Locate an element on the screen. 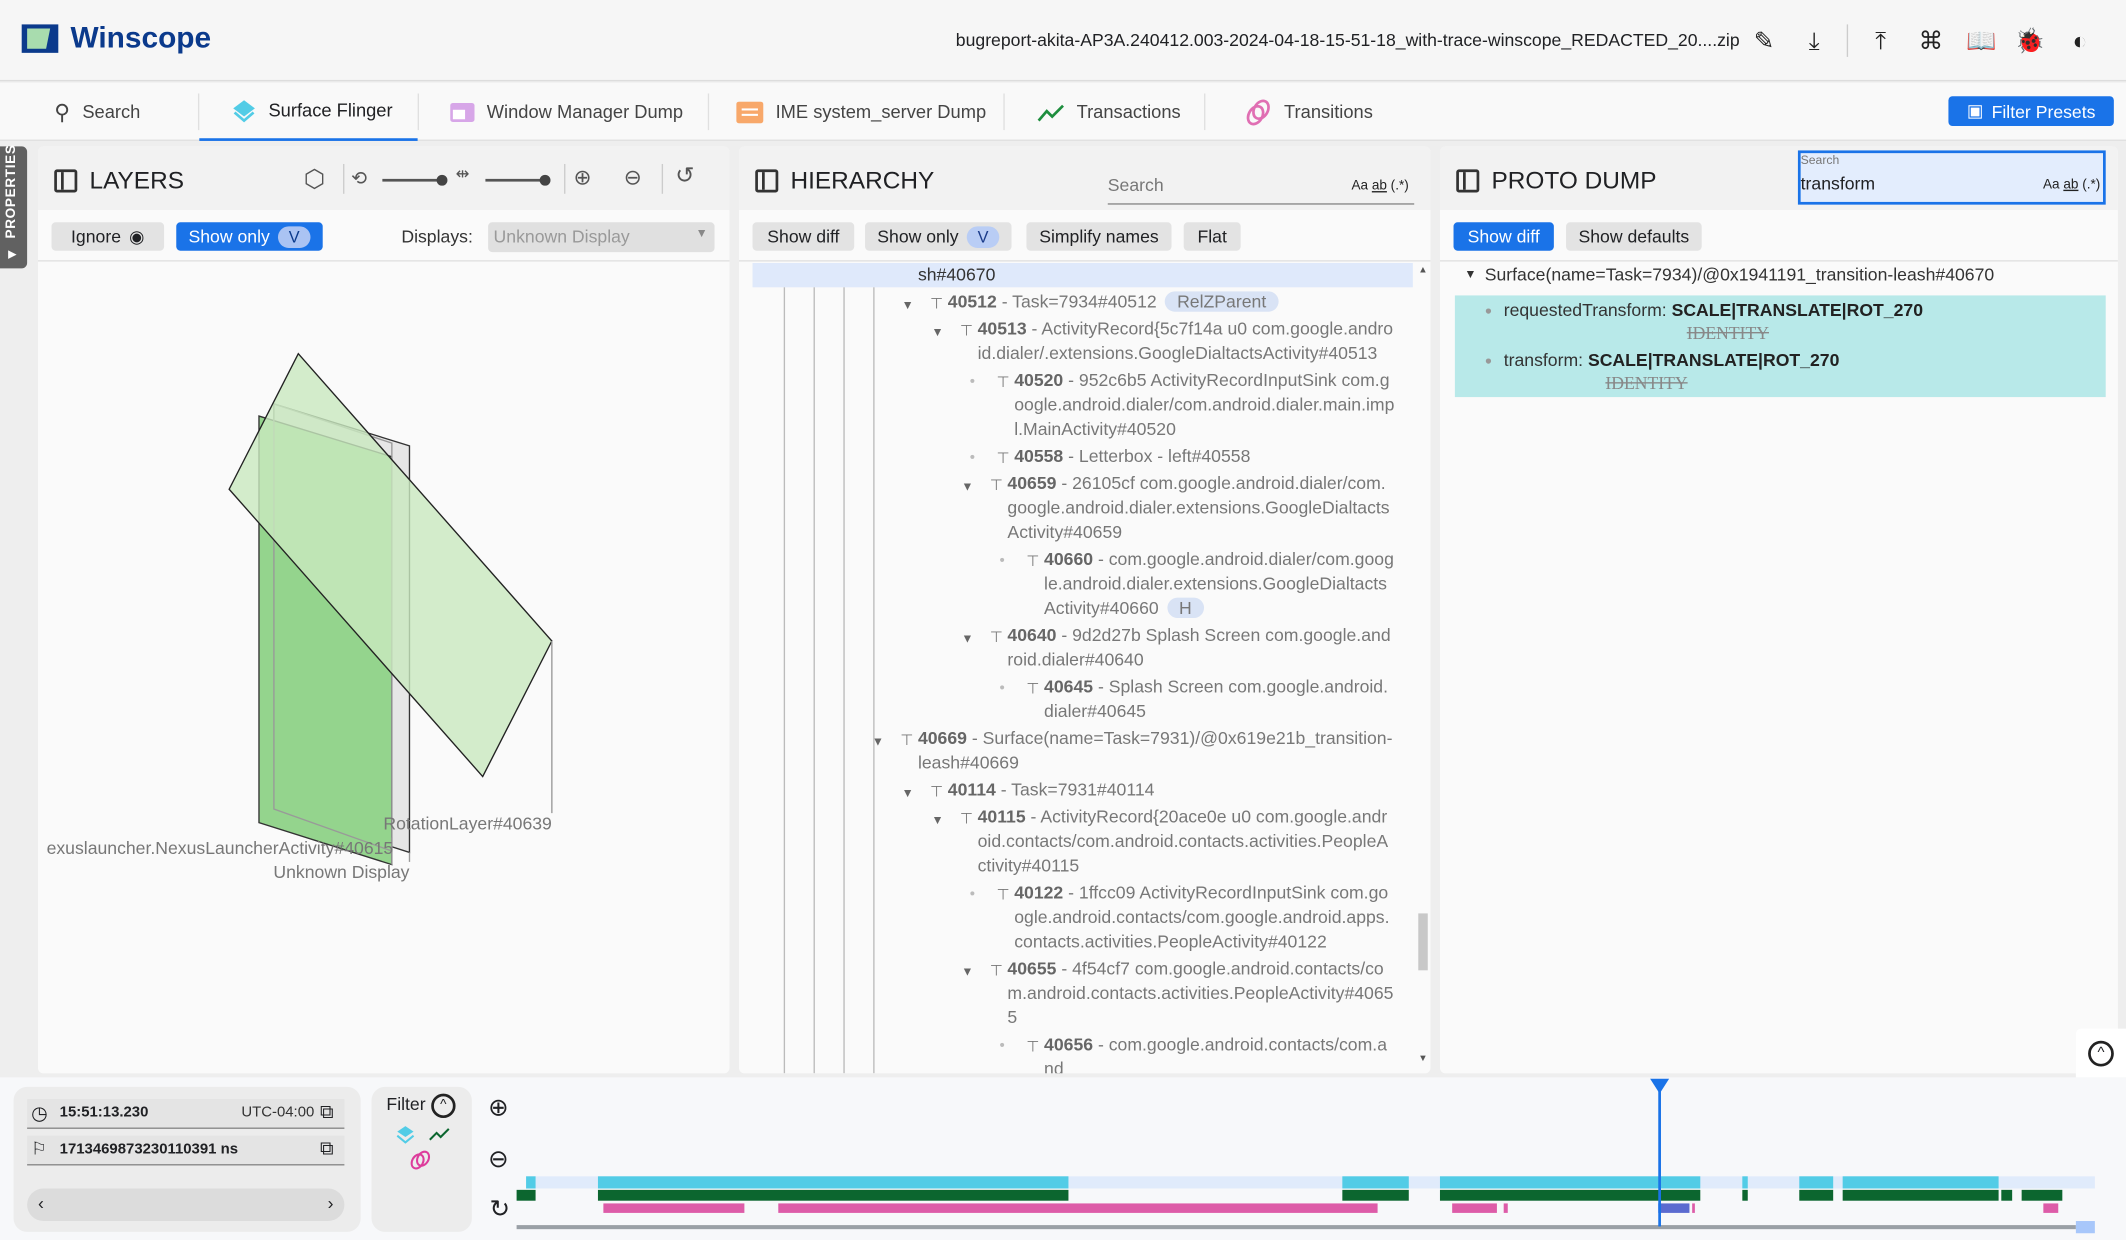  collapse-timeline-button: ^ is located at coordinates (2100, 1053).